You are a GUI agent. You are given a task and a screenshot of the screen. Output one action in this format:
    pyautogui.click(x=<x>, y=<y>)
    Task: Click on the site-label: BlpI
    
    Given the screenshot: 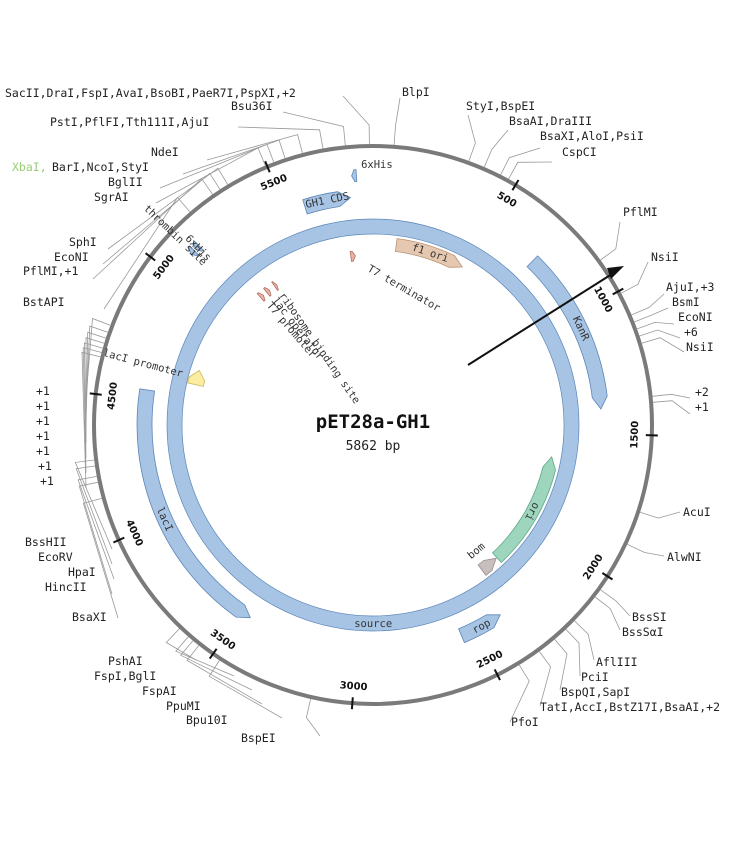 What is the action you would take?
    pyautogui.click(x=416, y=92)
    